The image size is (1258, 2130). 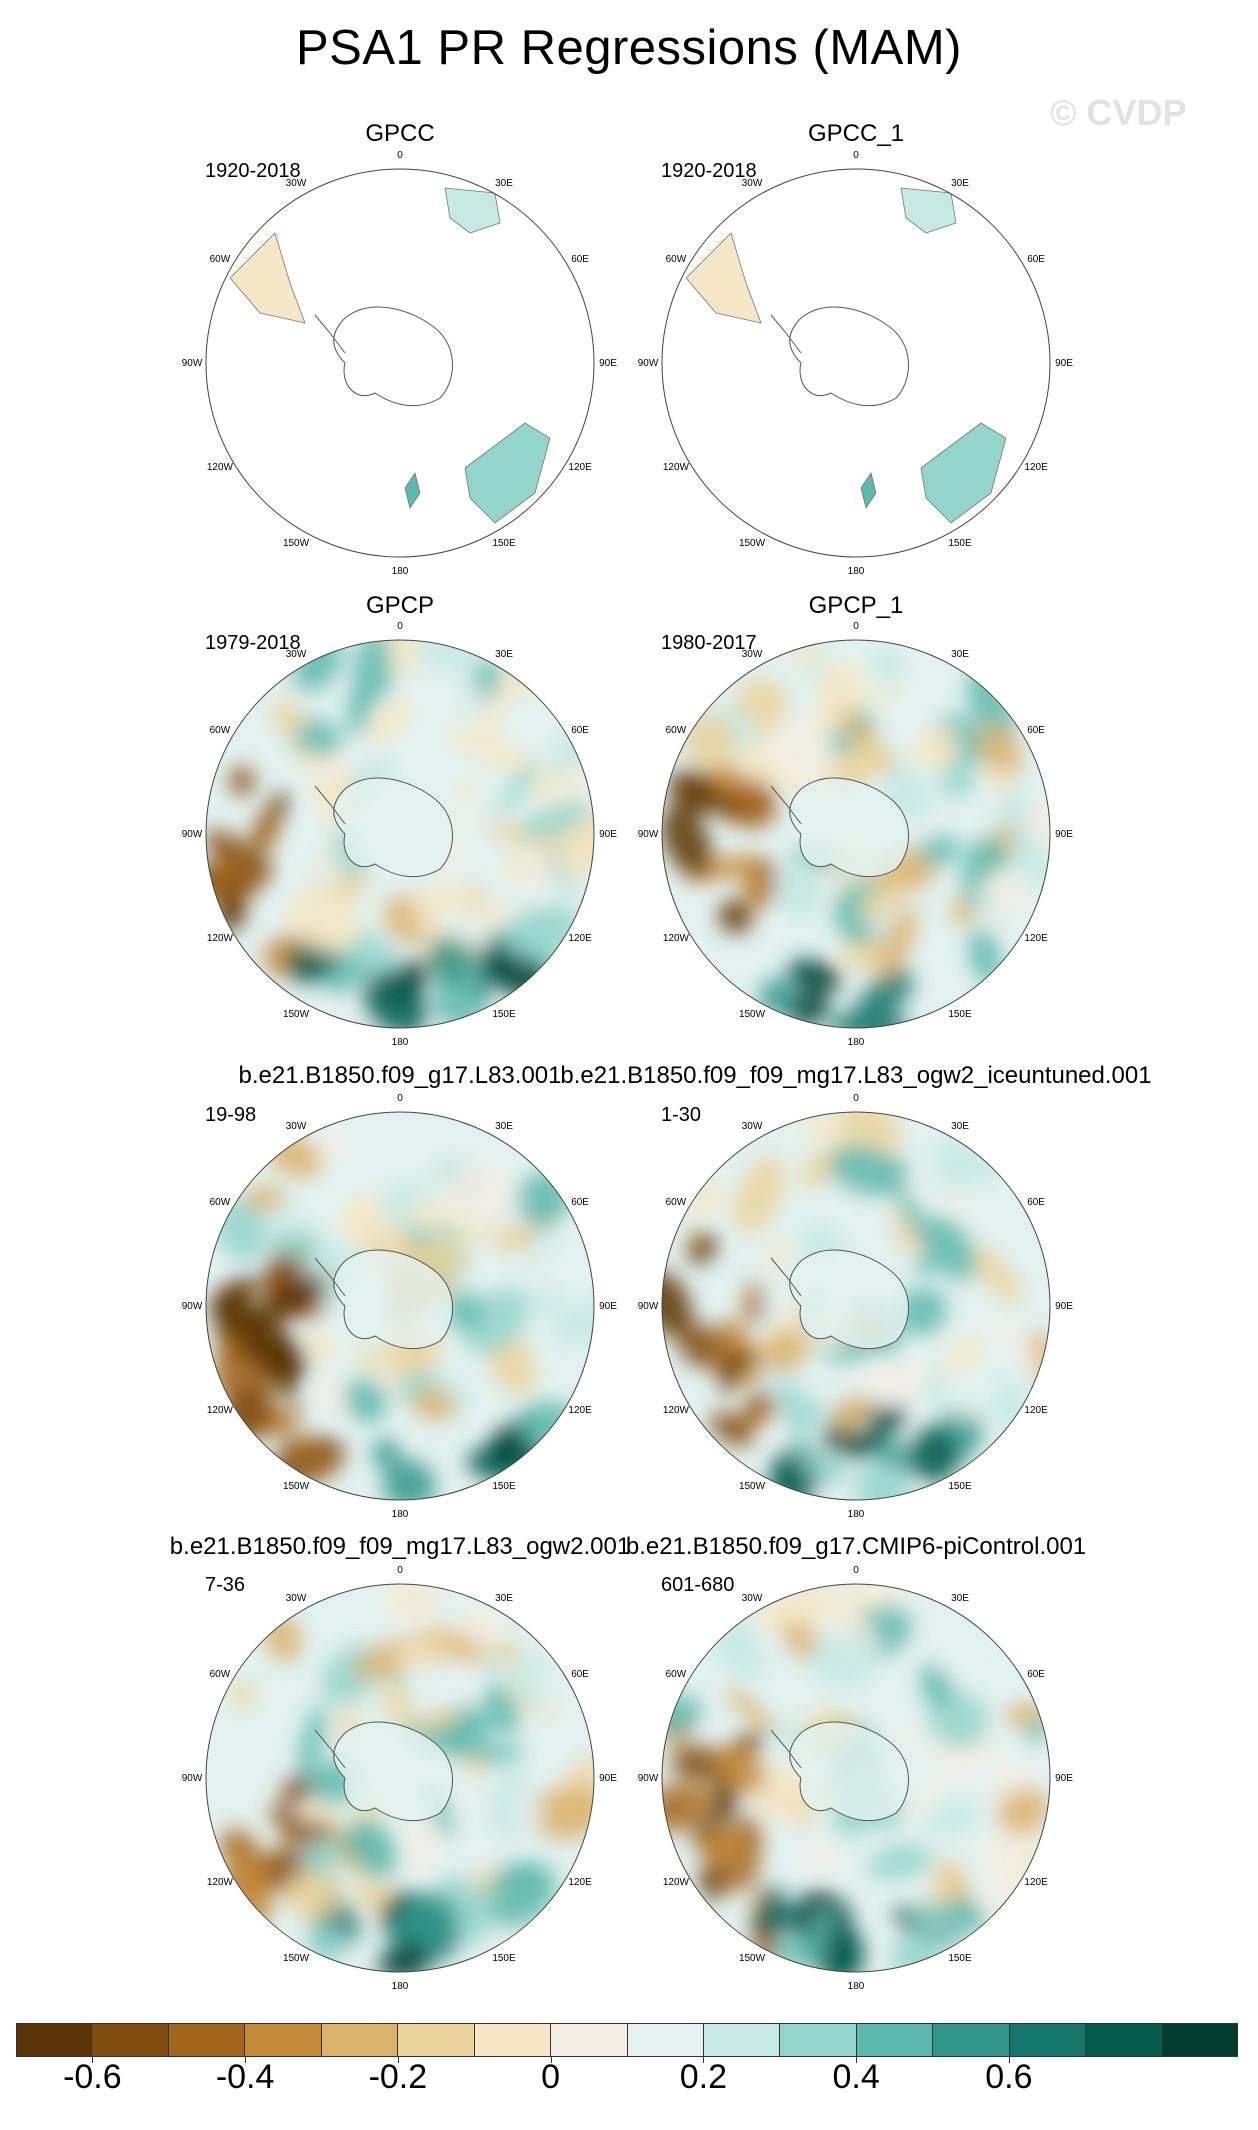 What do you see at coordinates (551, 2077) in the screenshot?
I see `colorbar-label: 0` at bounding box center [551, 2077].